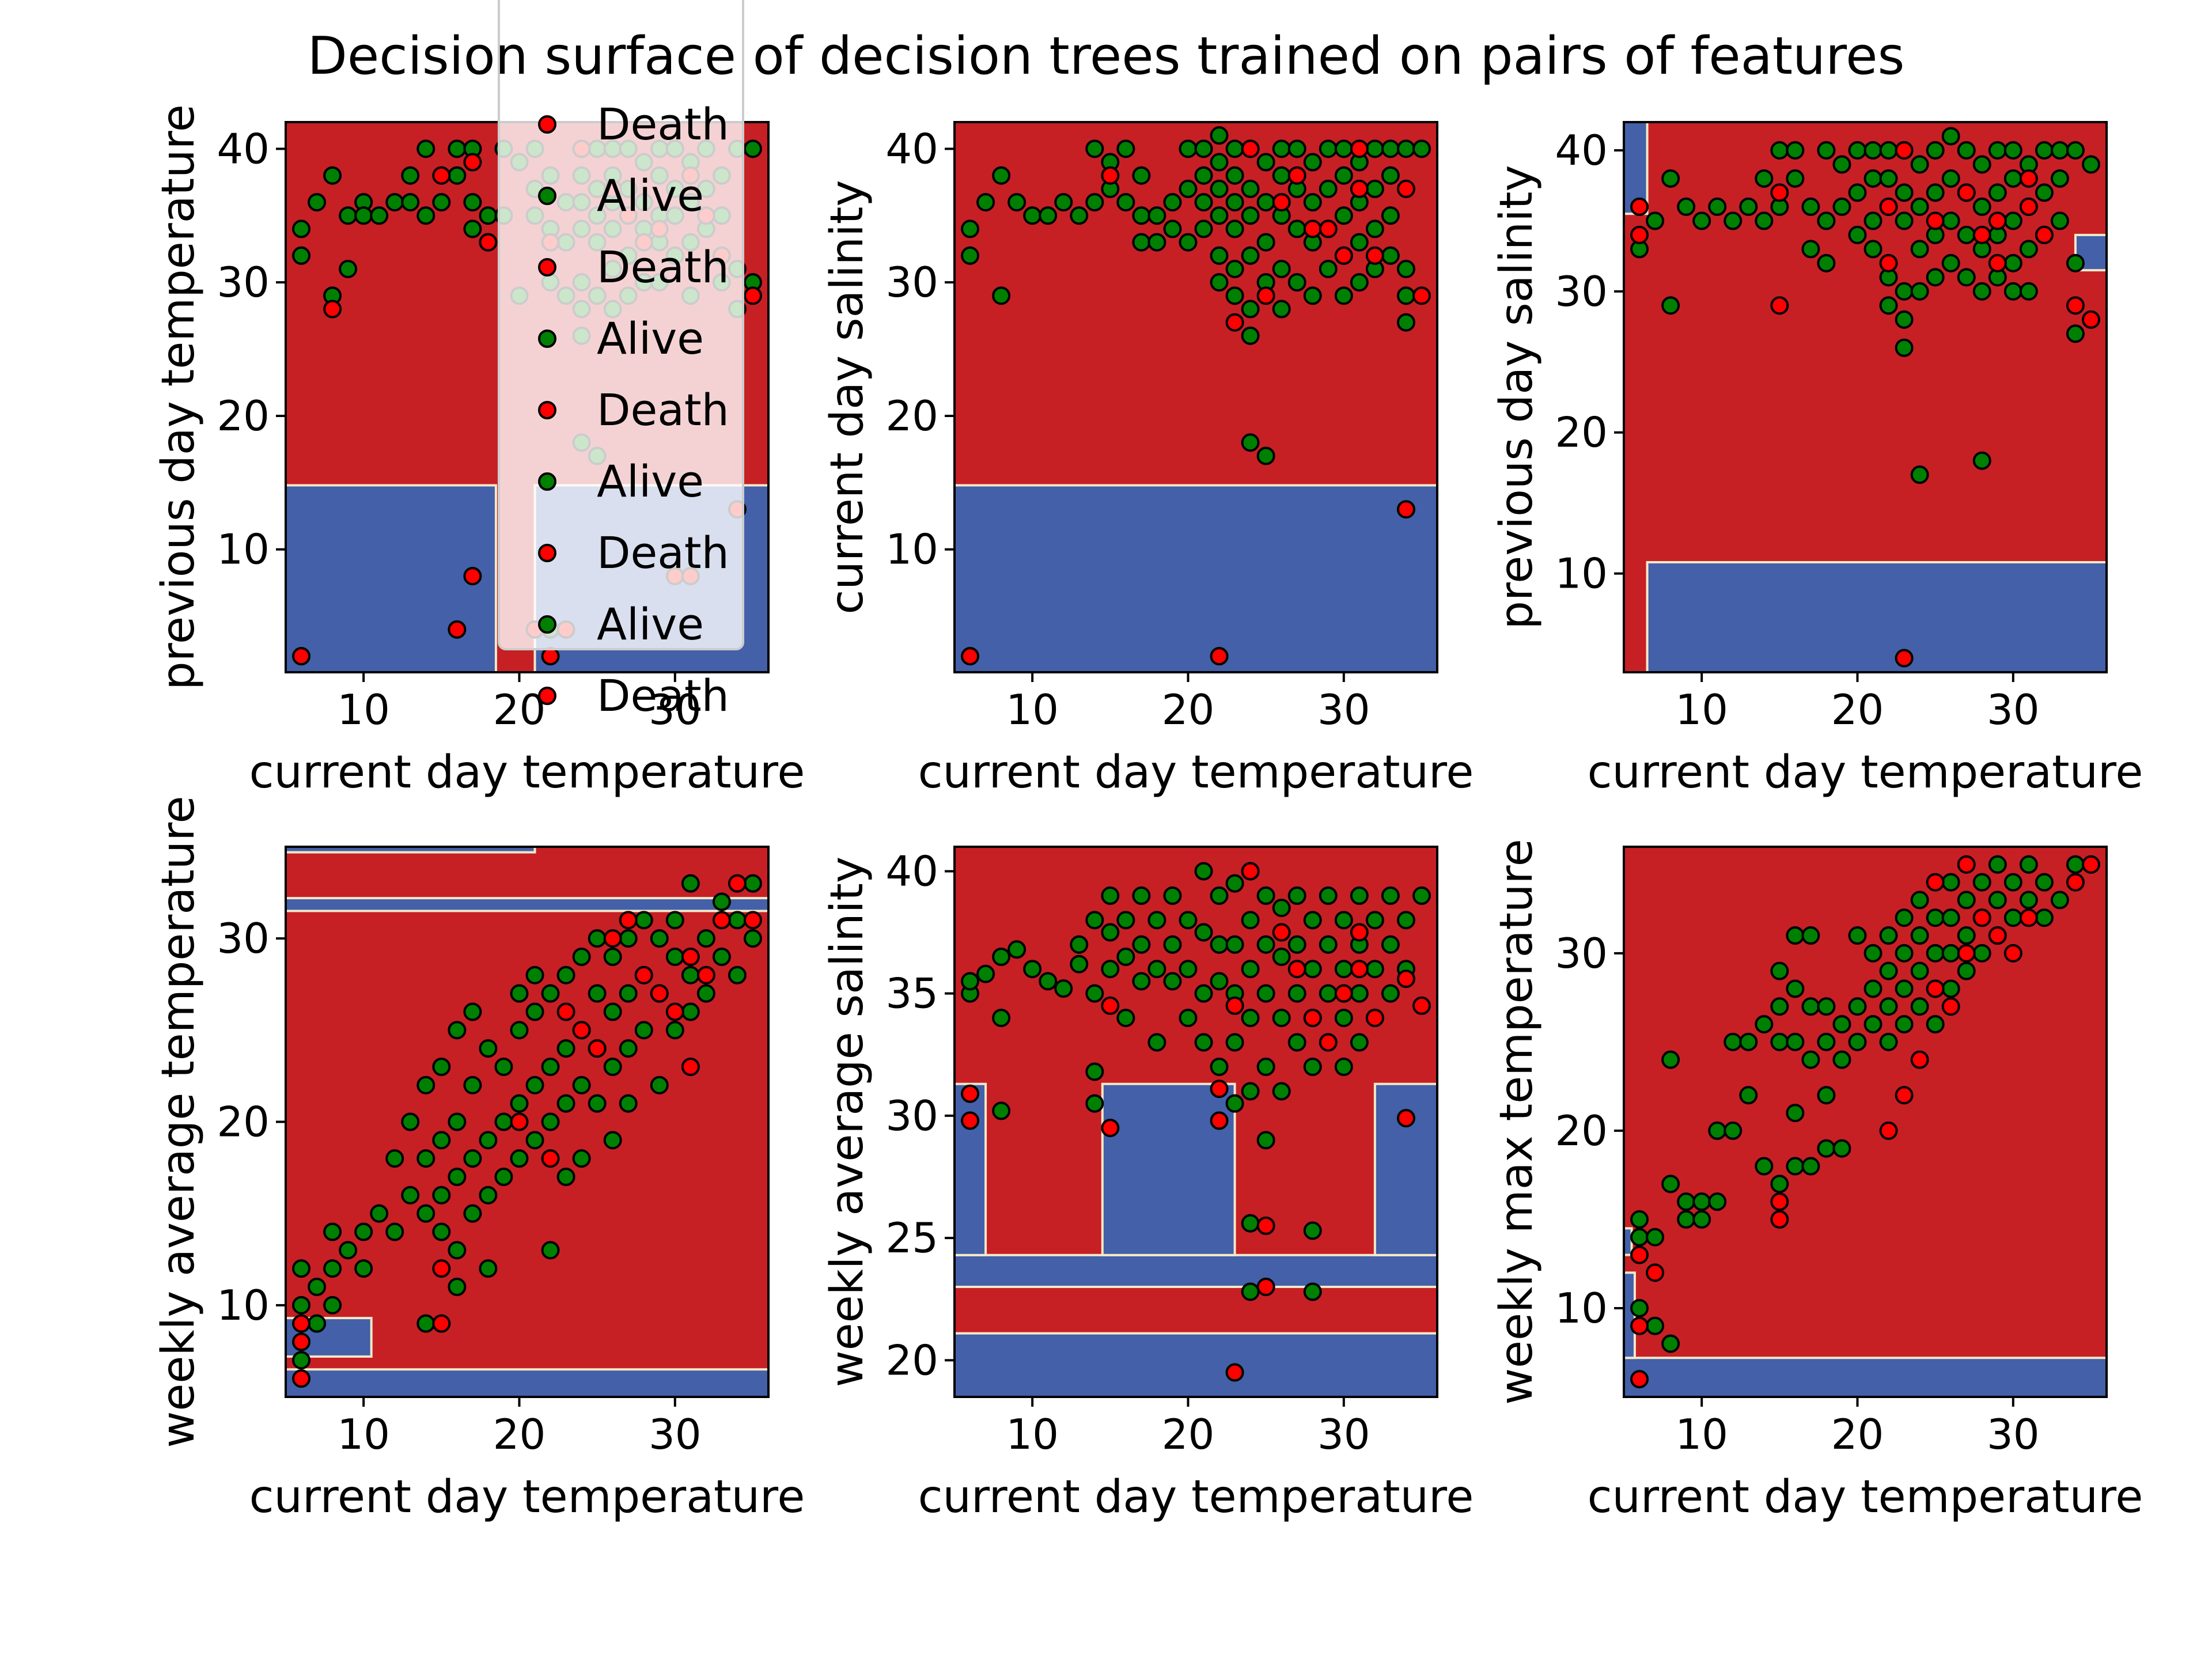 This screenshot has height=1659, width=2212. I want to click on y-axis-label: current day salinity, so click(847, 397).